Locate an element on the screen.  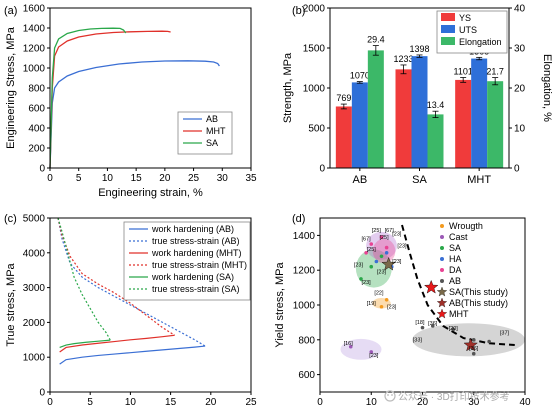
y-tick-label: 0 is located at coordinates (42, 393).